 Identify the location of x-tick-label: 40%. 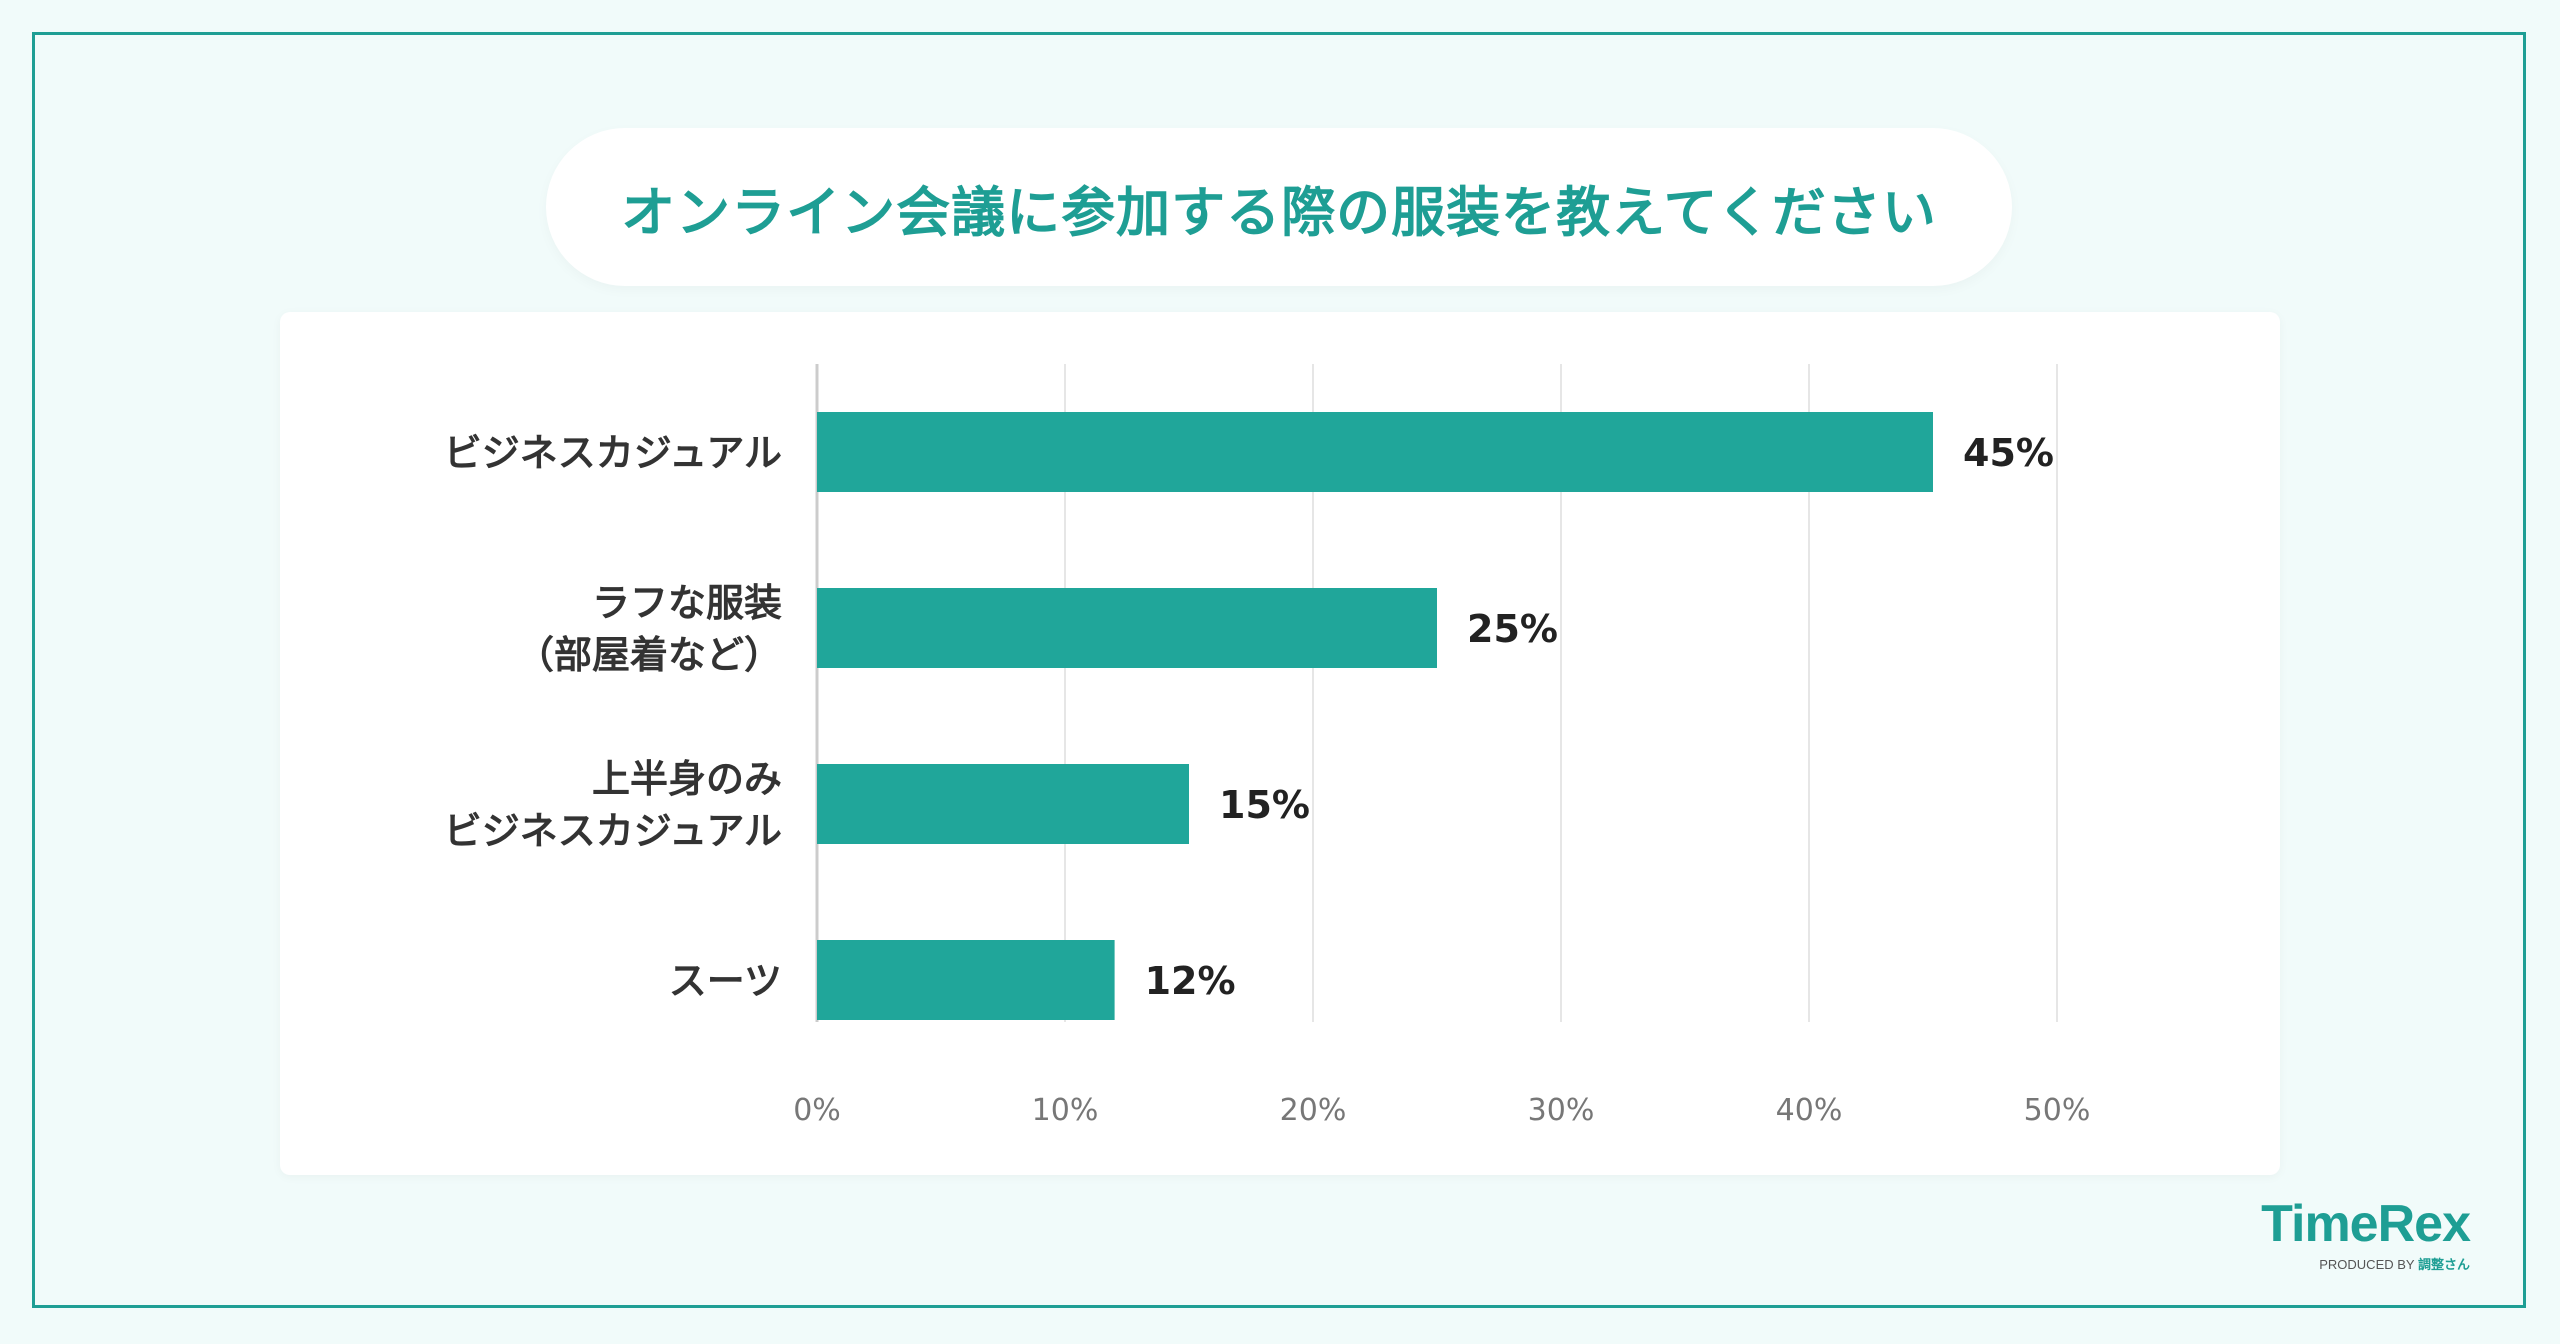
(1809, 1110).